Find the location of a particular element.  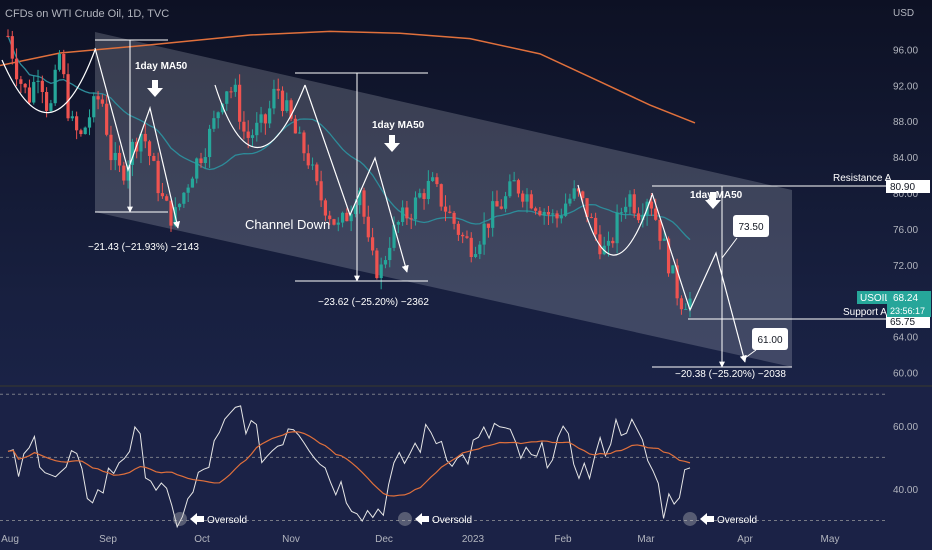

measure-label: −23.62 (−25.20%) −2362 is located at coordinates (373, 302).